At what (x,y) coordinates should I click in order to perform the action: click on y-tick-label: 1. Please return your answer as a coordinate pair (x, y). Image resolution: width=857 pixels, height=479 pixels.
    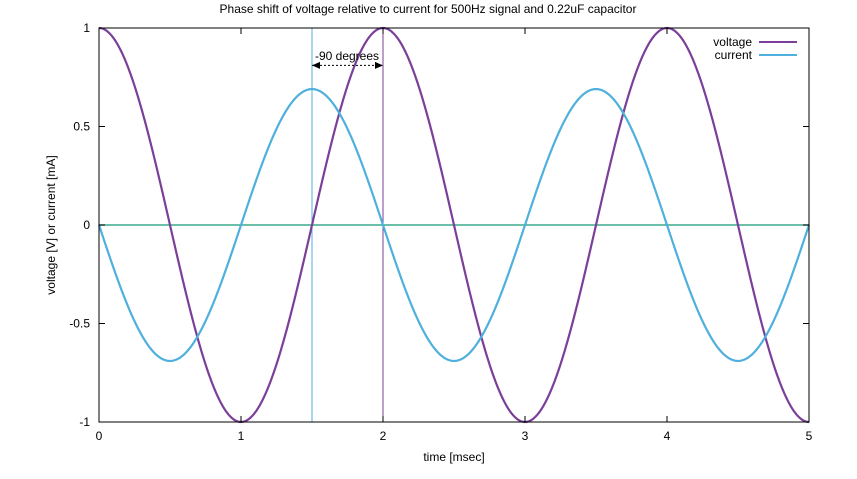
    Looking at the image, I should click on (86, 28).